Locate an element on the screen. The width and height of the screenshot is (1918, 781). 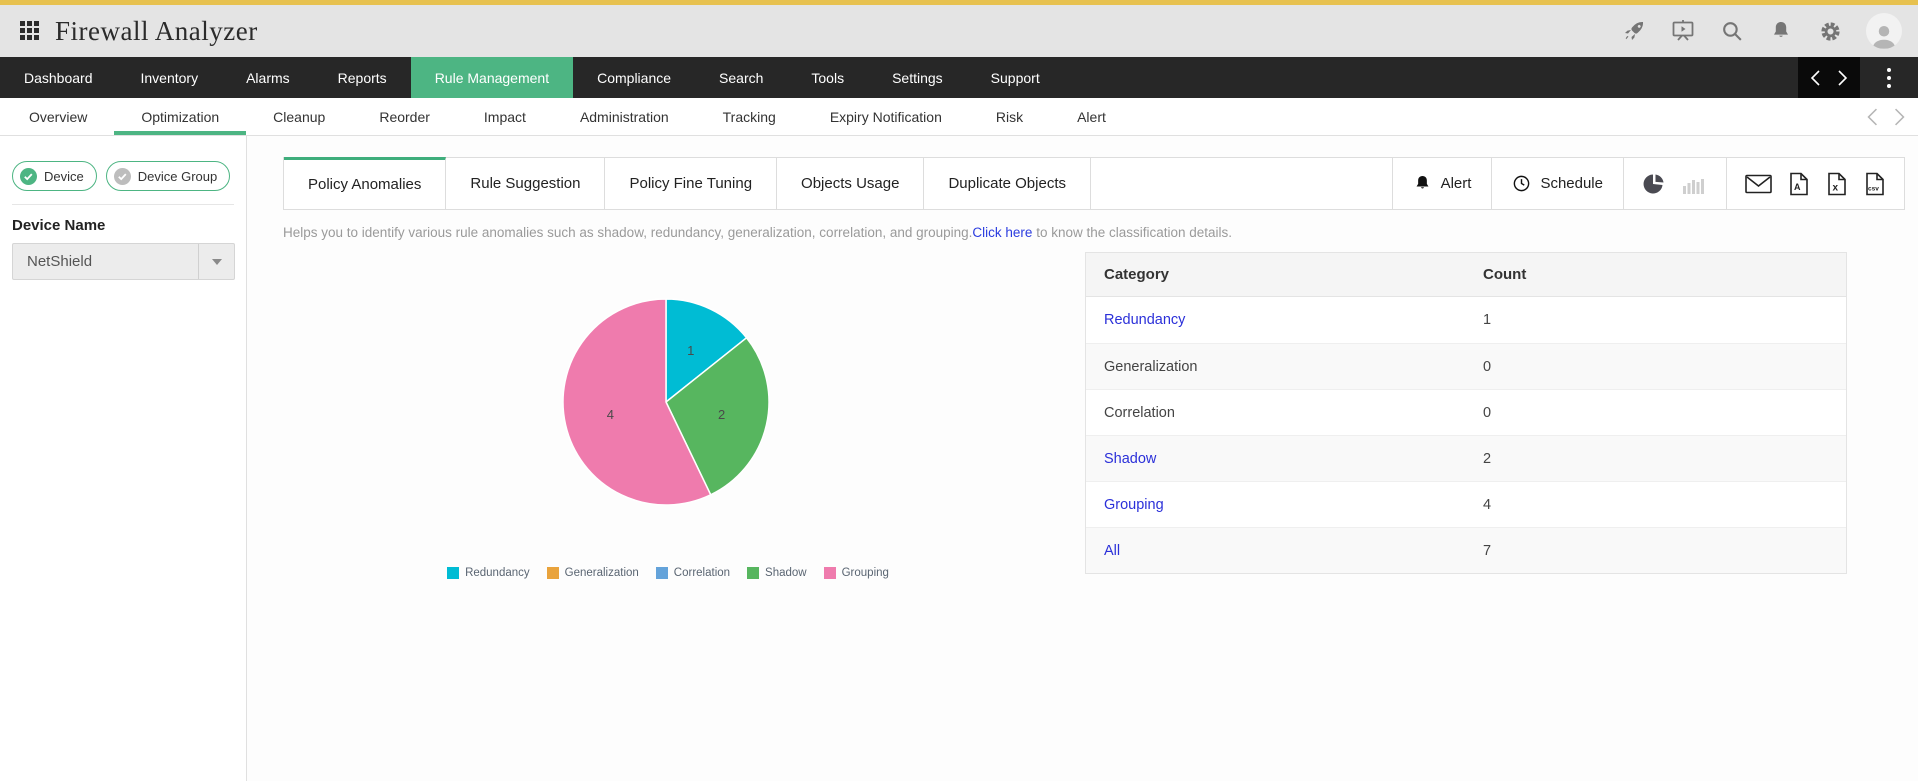
export-actions: A x csv is located at coordinates (1815, 183).